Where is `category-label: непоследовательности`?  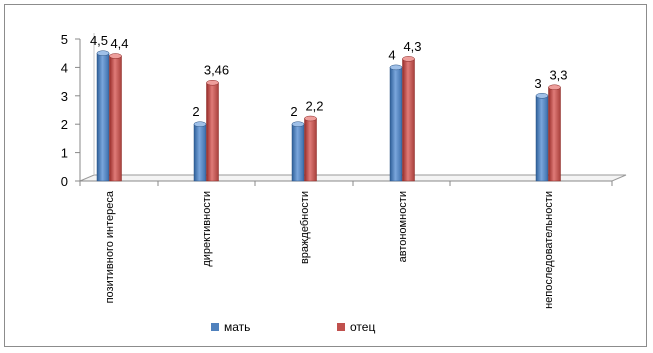 category-label: непоследовательности is located at coordinates (549, 250).